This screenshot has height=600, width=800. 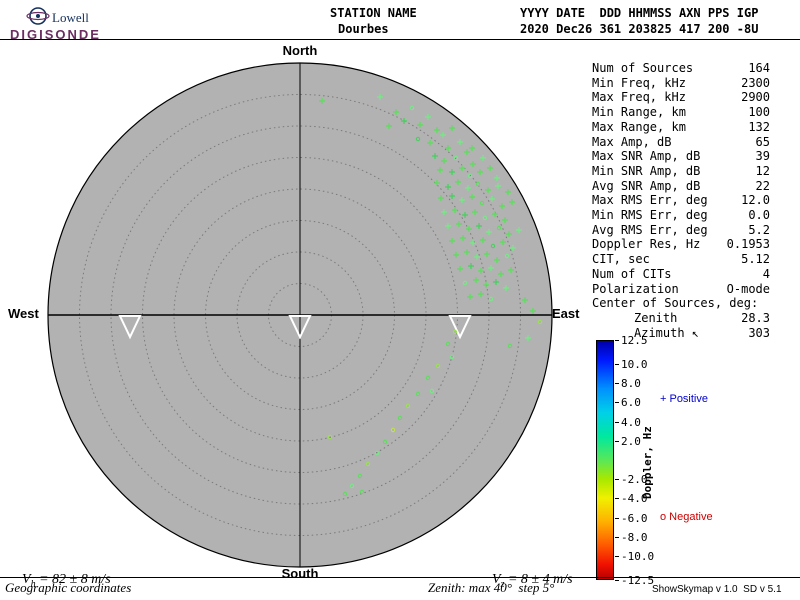 I want to click on stats-center-header: Center of Sources, deg:, so click(x=675, y=303).